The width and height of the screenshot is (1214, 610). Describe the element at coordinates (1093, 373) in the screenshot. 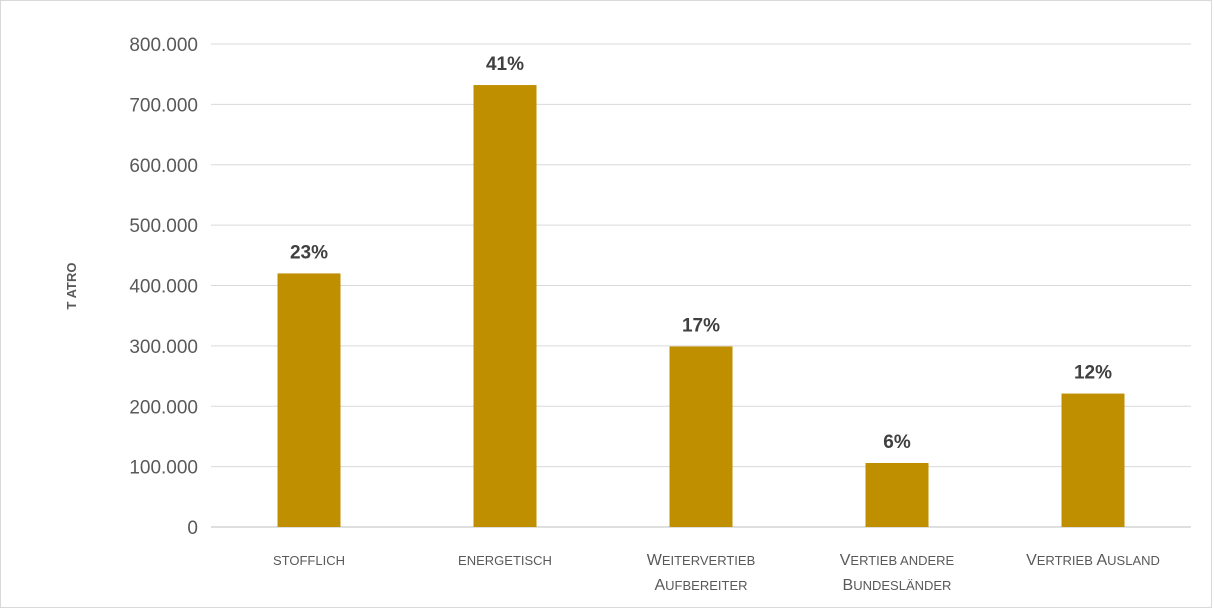

I see `data-label: 12%` at that location.